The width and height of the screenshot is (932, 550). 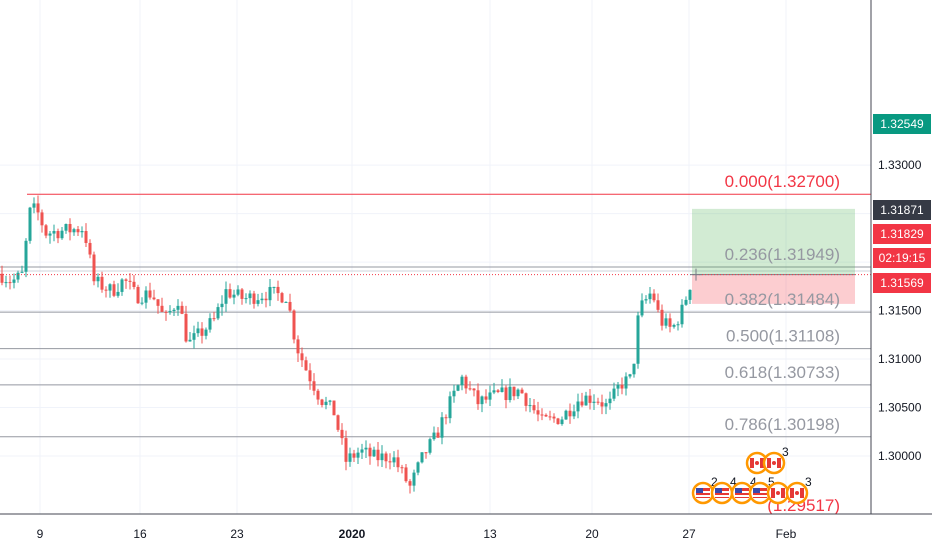 I want to click on fib-level-label: 0.618(1.30733), so click(x=782, y=372).